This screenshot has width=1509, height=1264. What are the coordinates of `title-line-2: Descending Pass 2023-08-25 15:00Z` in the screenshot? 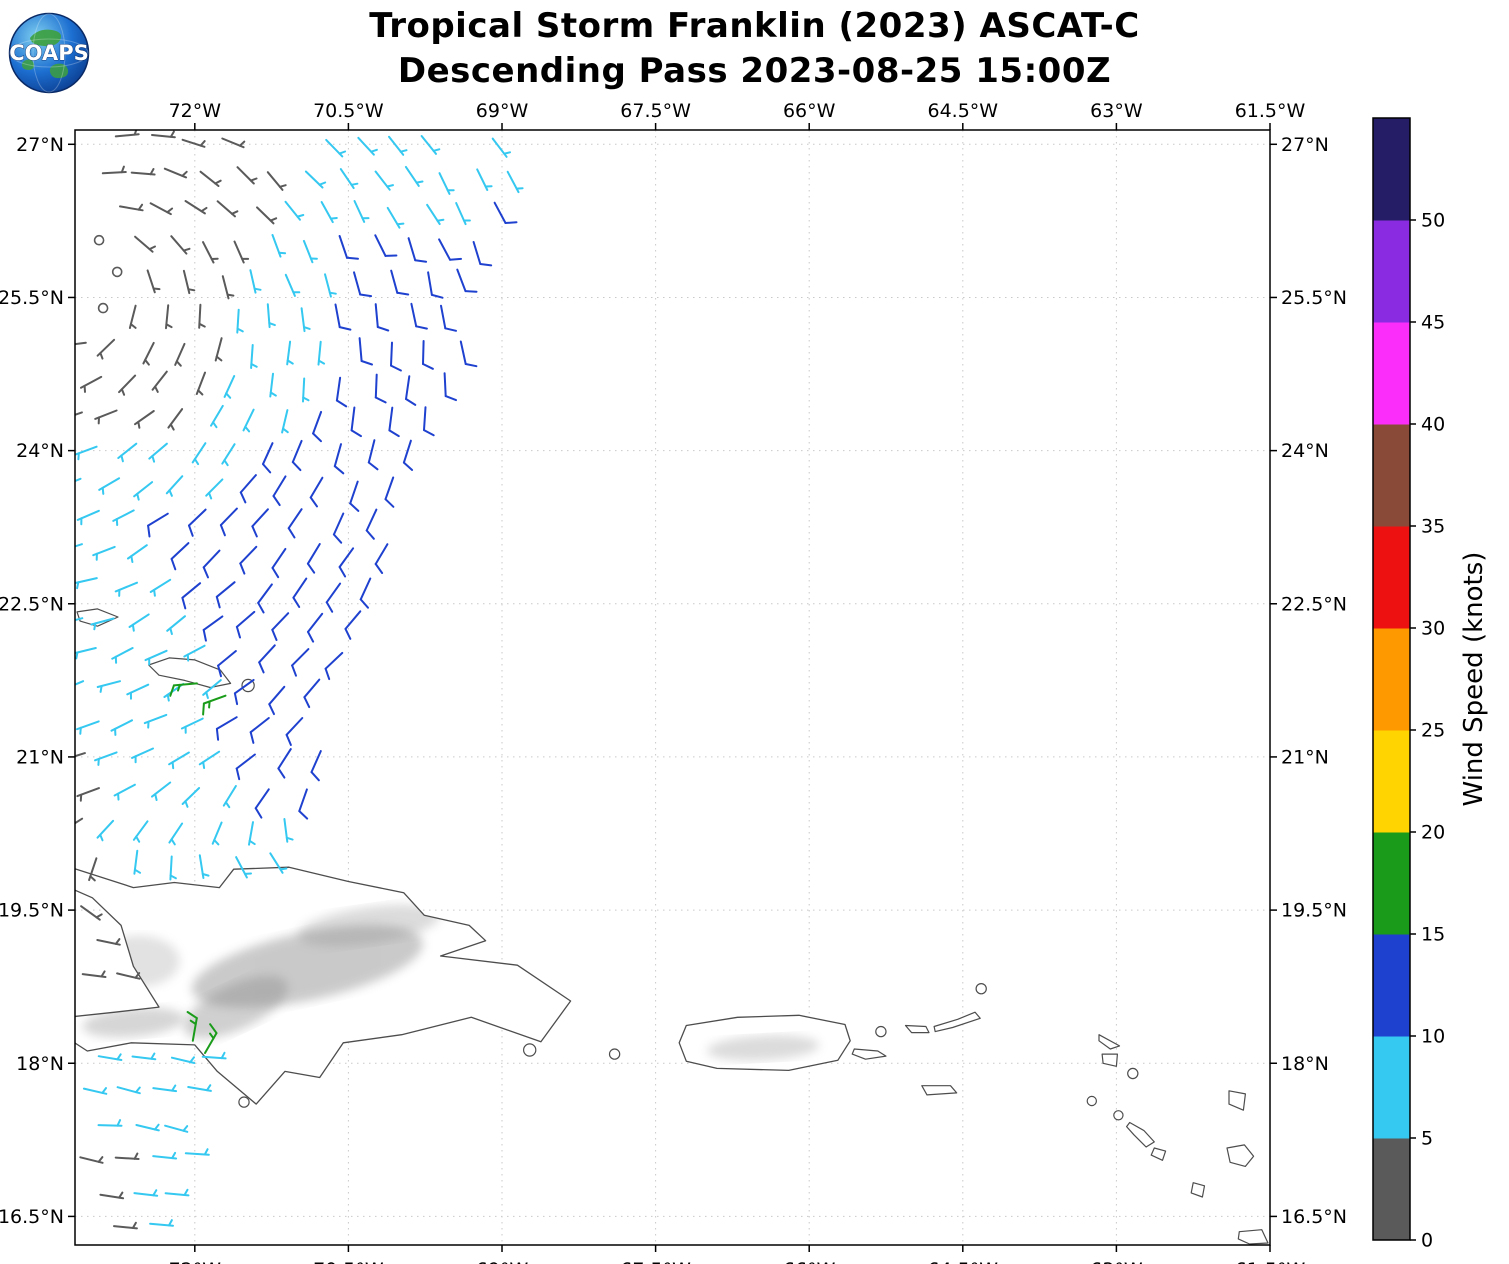 It's located at (754, 71).